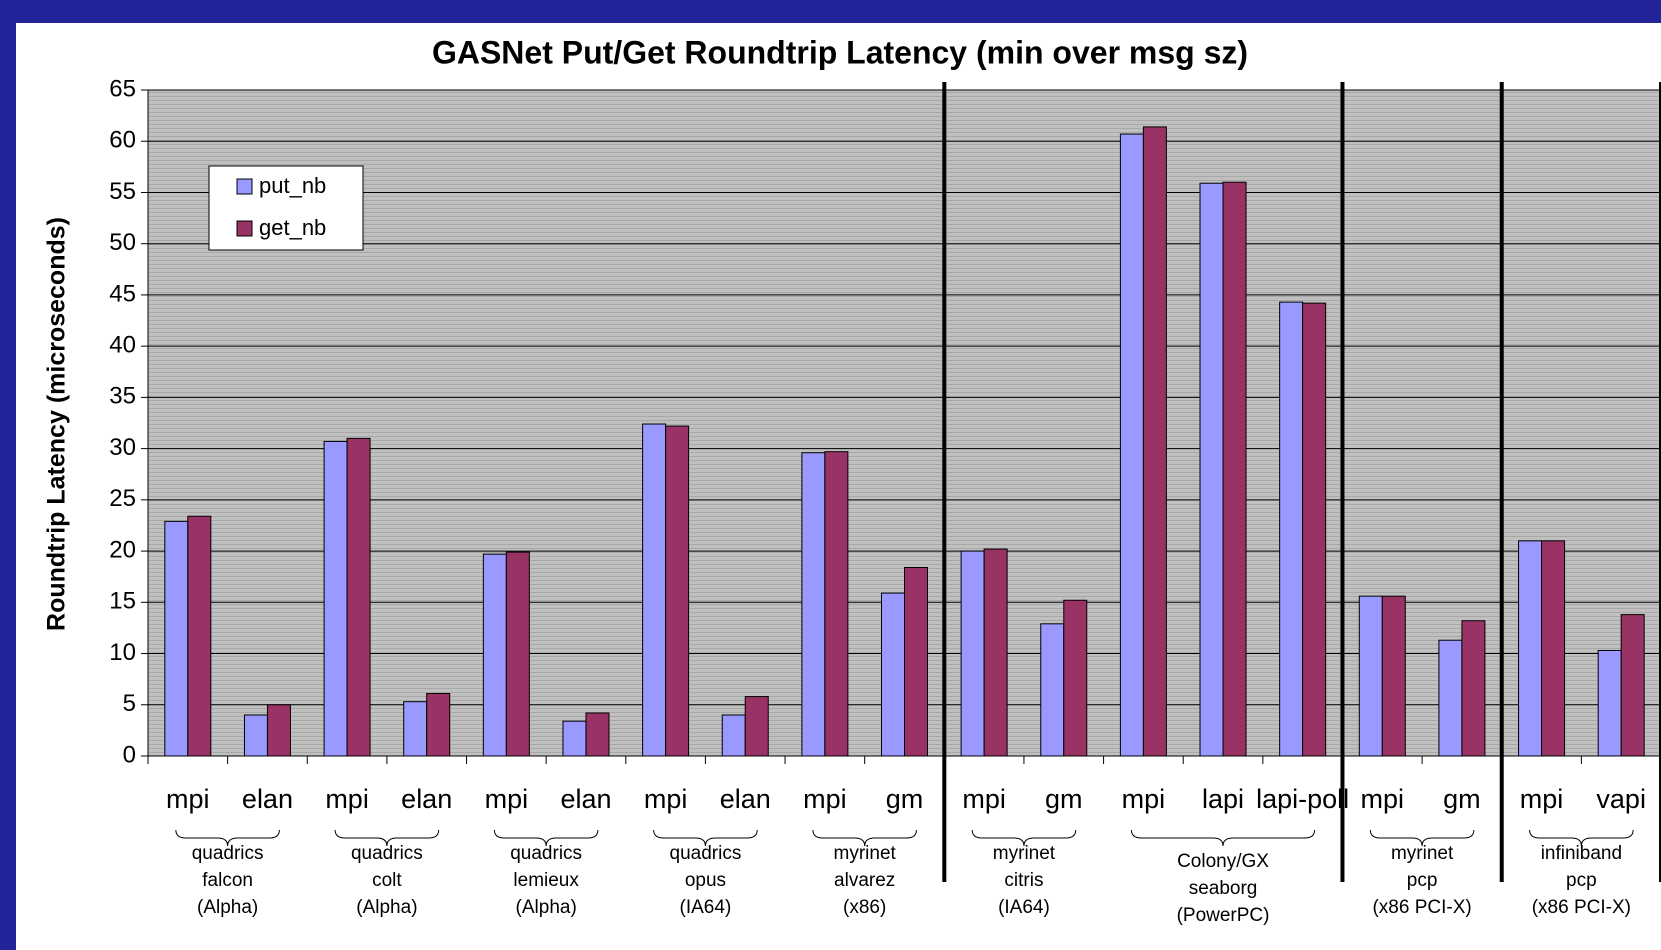 The image size is (1661, 950). Describe the element at coordinates (122, 601) in the screenshot. I see `y-tick-label: 15` at that location.